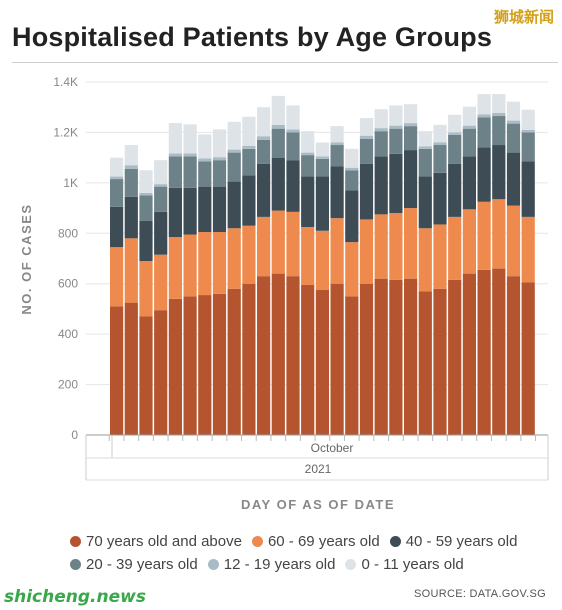 This screenshot has width=562, height=610. What do you see at coordinates (318, 504) in the screenshot?
I see `x-axis-label: DAY OF AS OF DATE` at bounding box center [318, 504].